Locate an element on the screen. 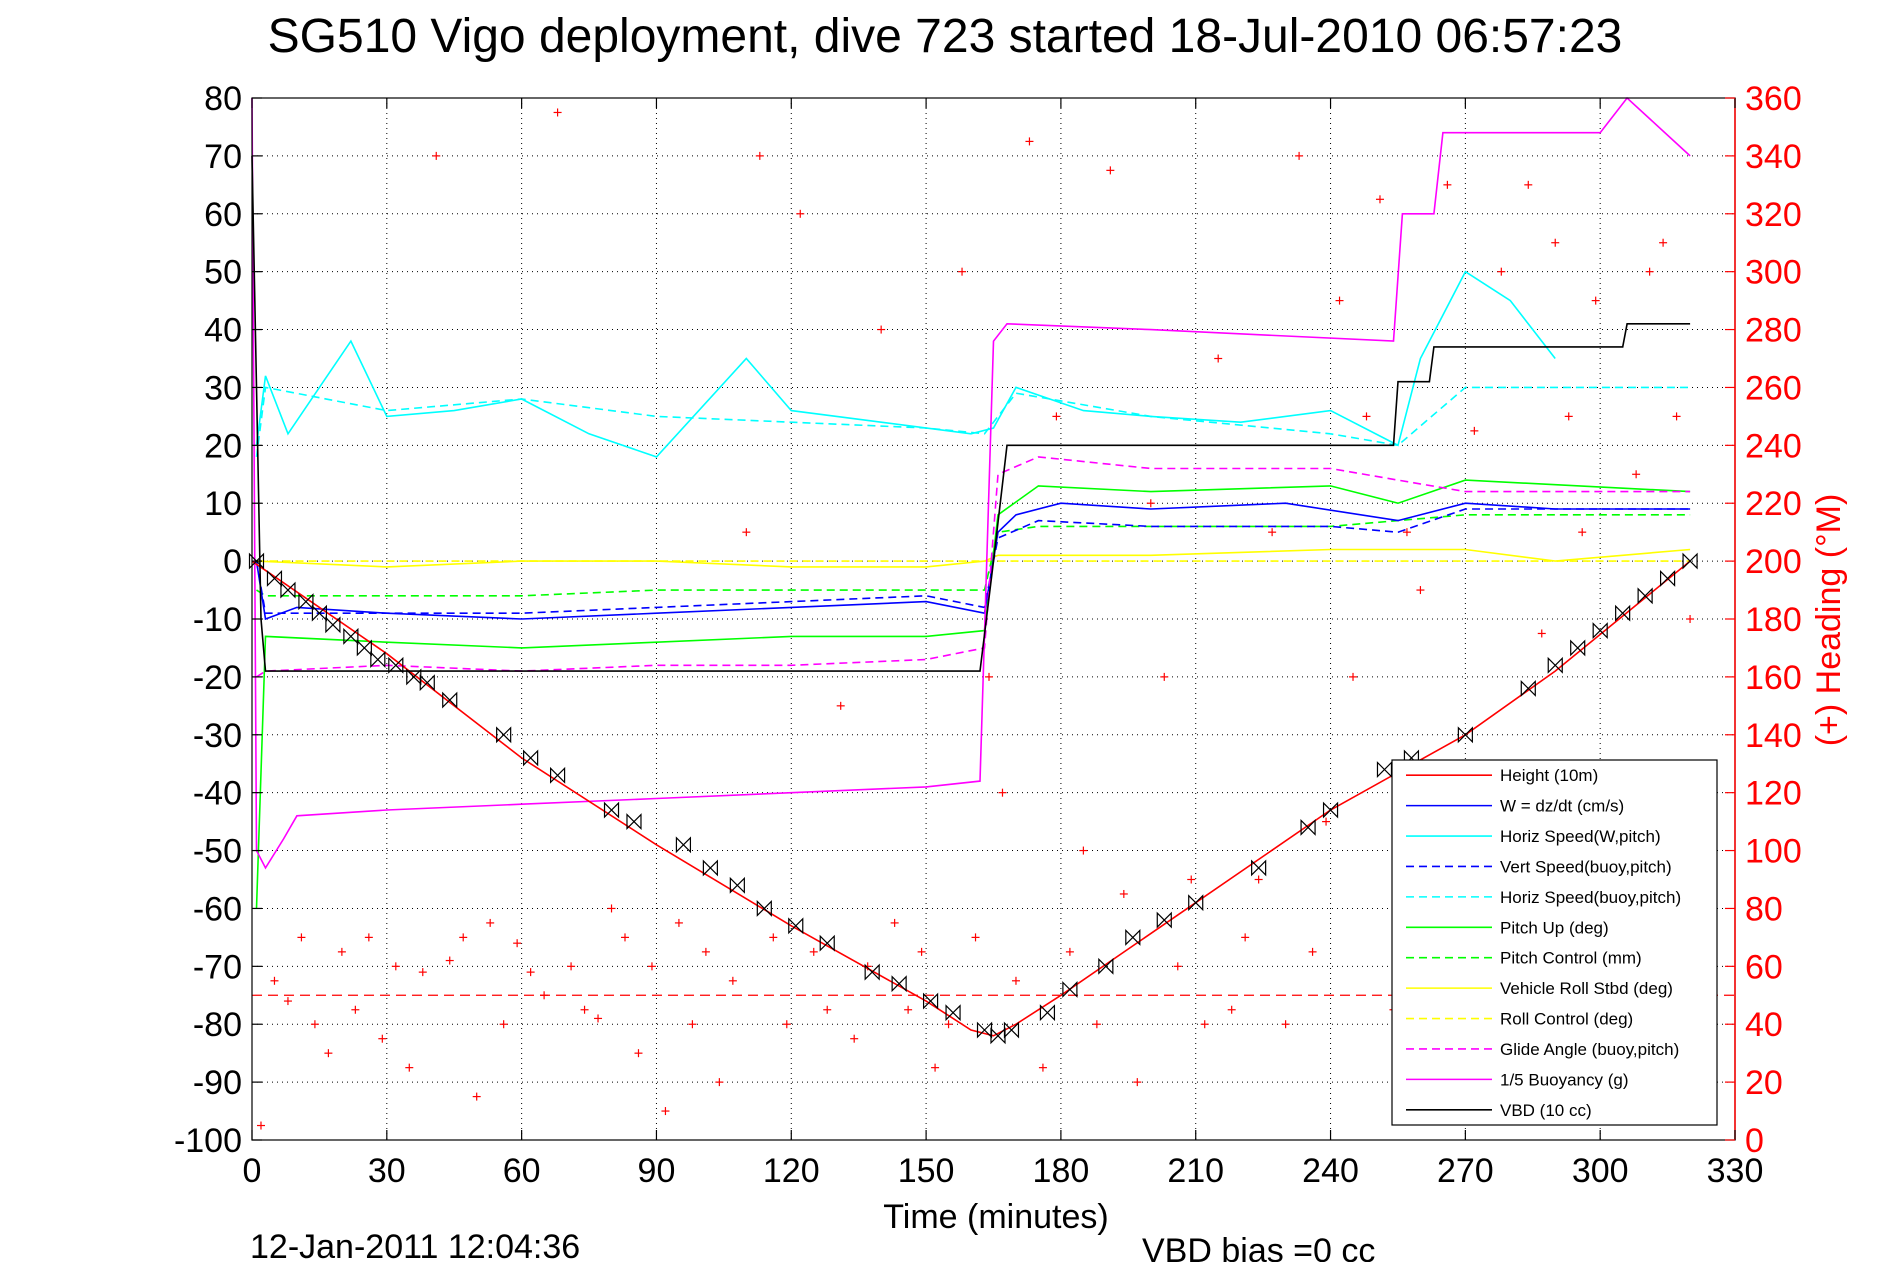 The width and height of the screenshot is (1891, 1262). legend-entry: Pitch Control (mm) is located at coordinates (1524, 958).